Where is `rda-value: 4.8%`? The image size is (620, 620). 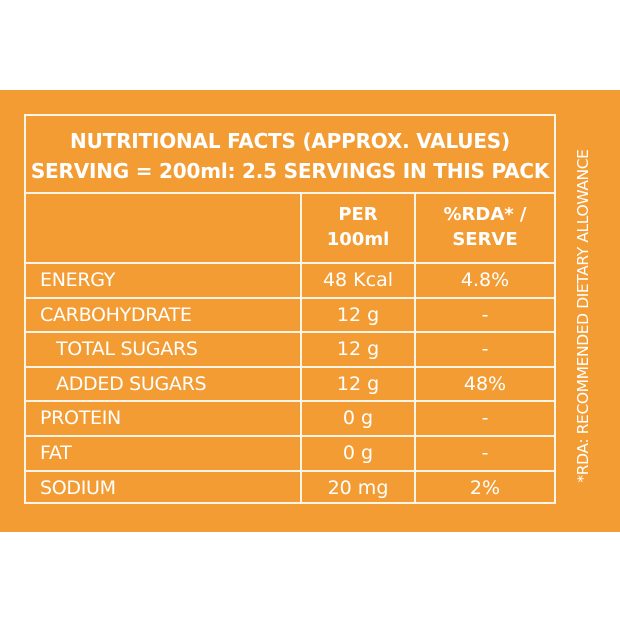
rda-value: 4.8% is located at coordinates (485, 280).